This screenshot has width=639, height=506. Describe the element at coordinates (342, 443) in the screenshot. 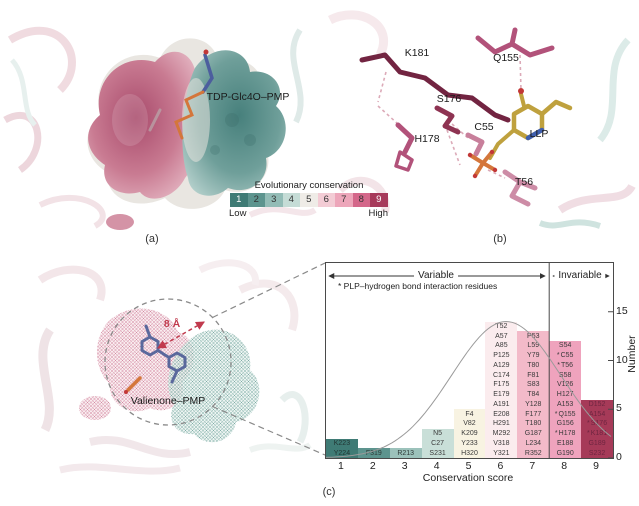

I see `residue-entry: K223` at that location.